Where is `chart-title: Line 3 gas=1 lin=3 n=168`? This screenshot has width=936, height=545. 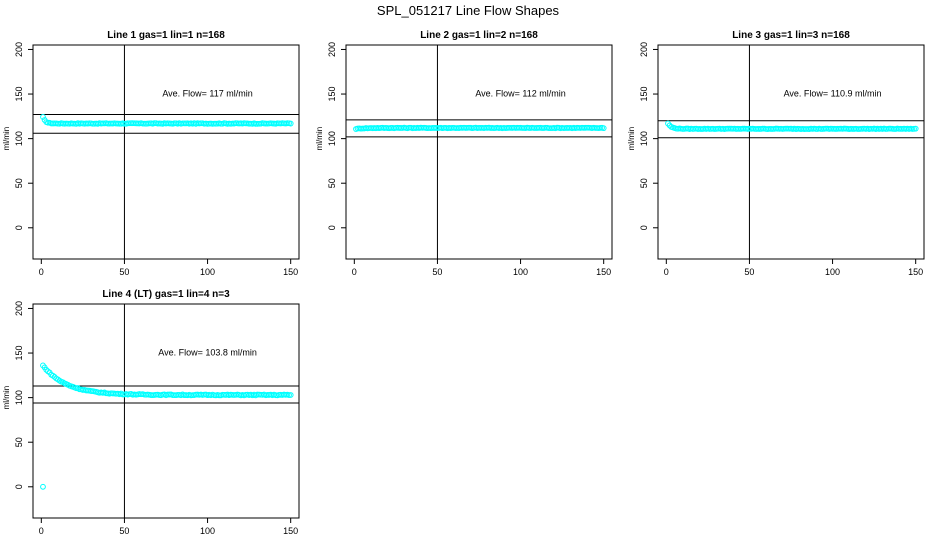 chart-title: Line 3 gas=1 lin=3 n=168 is located at coordinates (791, 35).